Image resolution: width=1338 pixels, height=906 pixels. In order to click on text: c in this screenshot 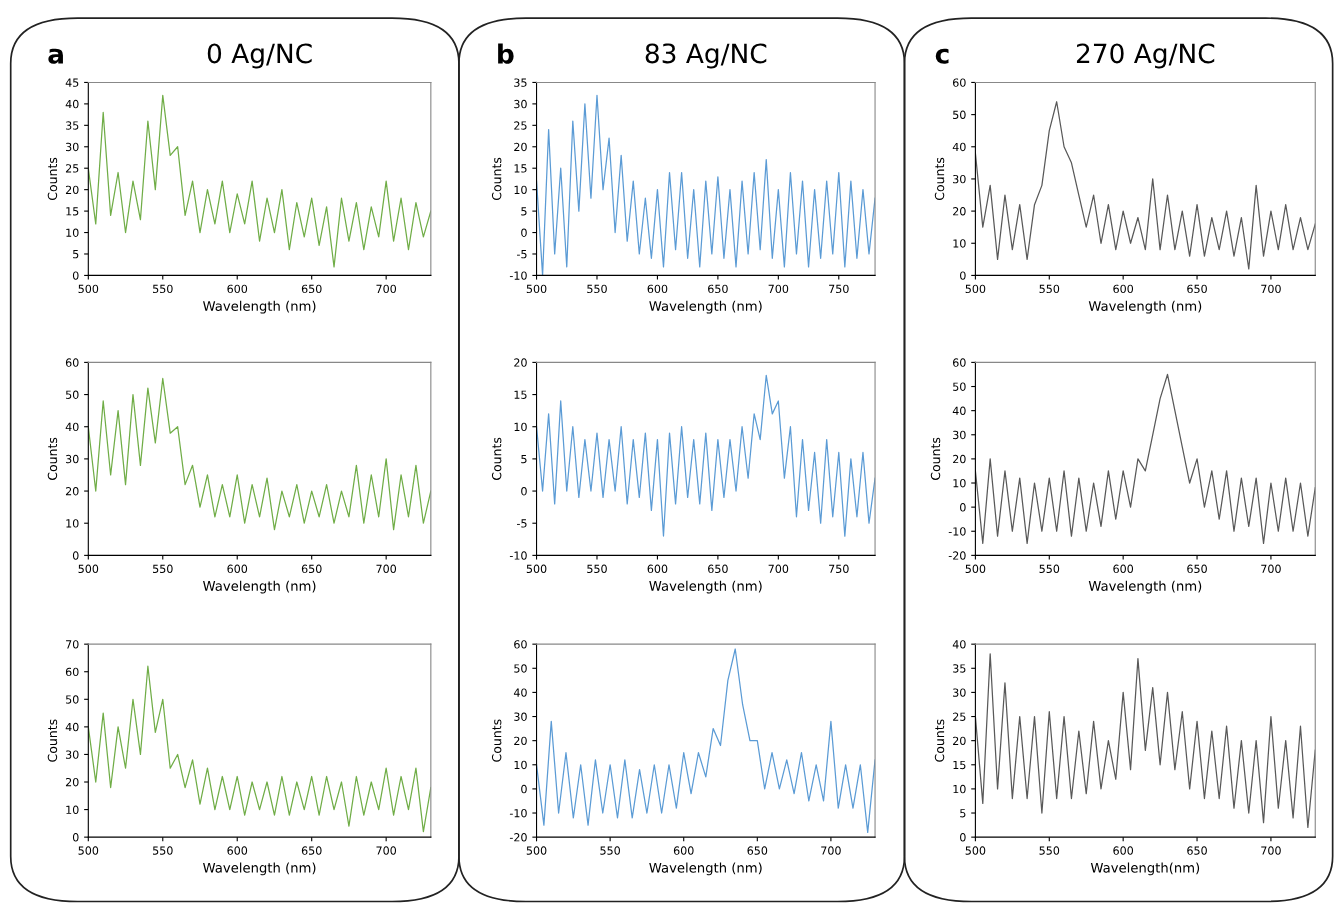, I will do `click(942, 56)`.